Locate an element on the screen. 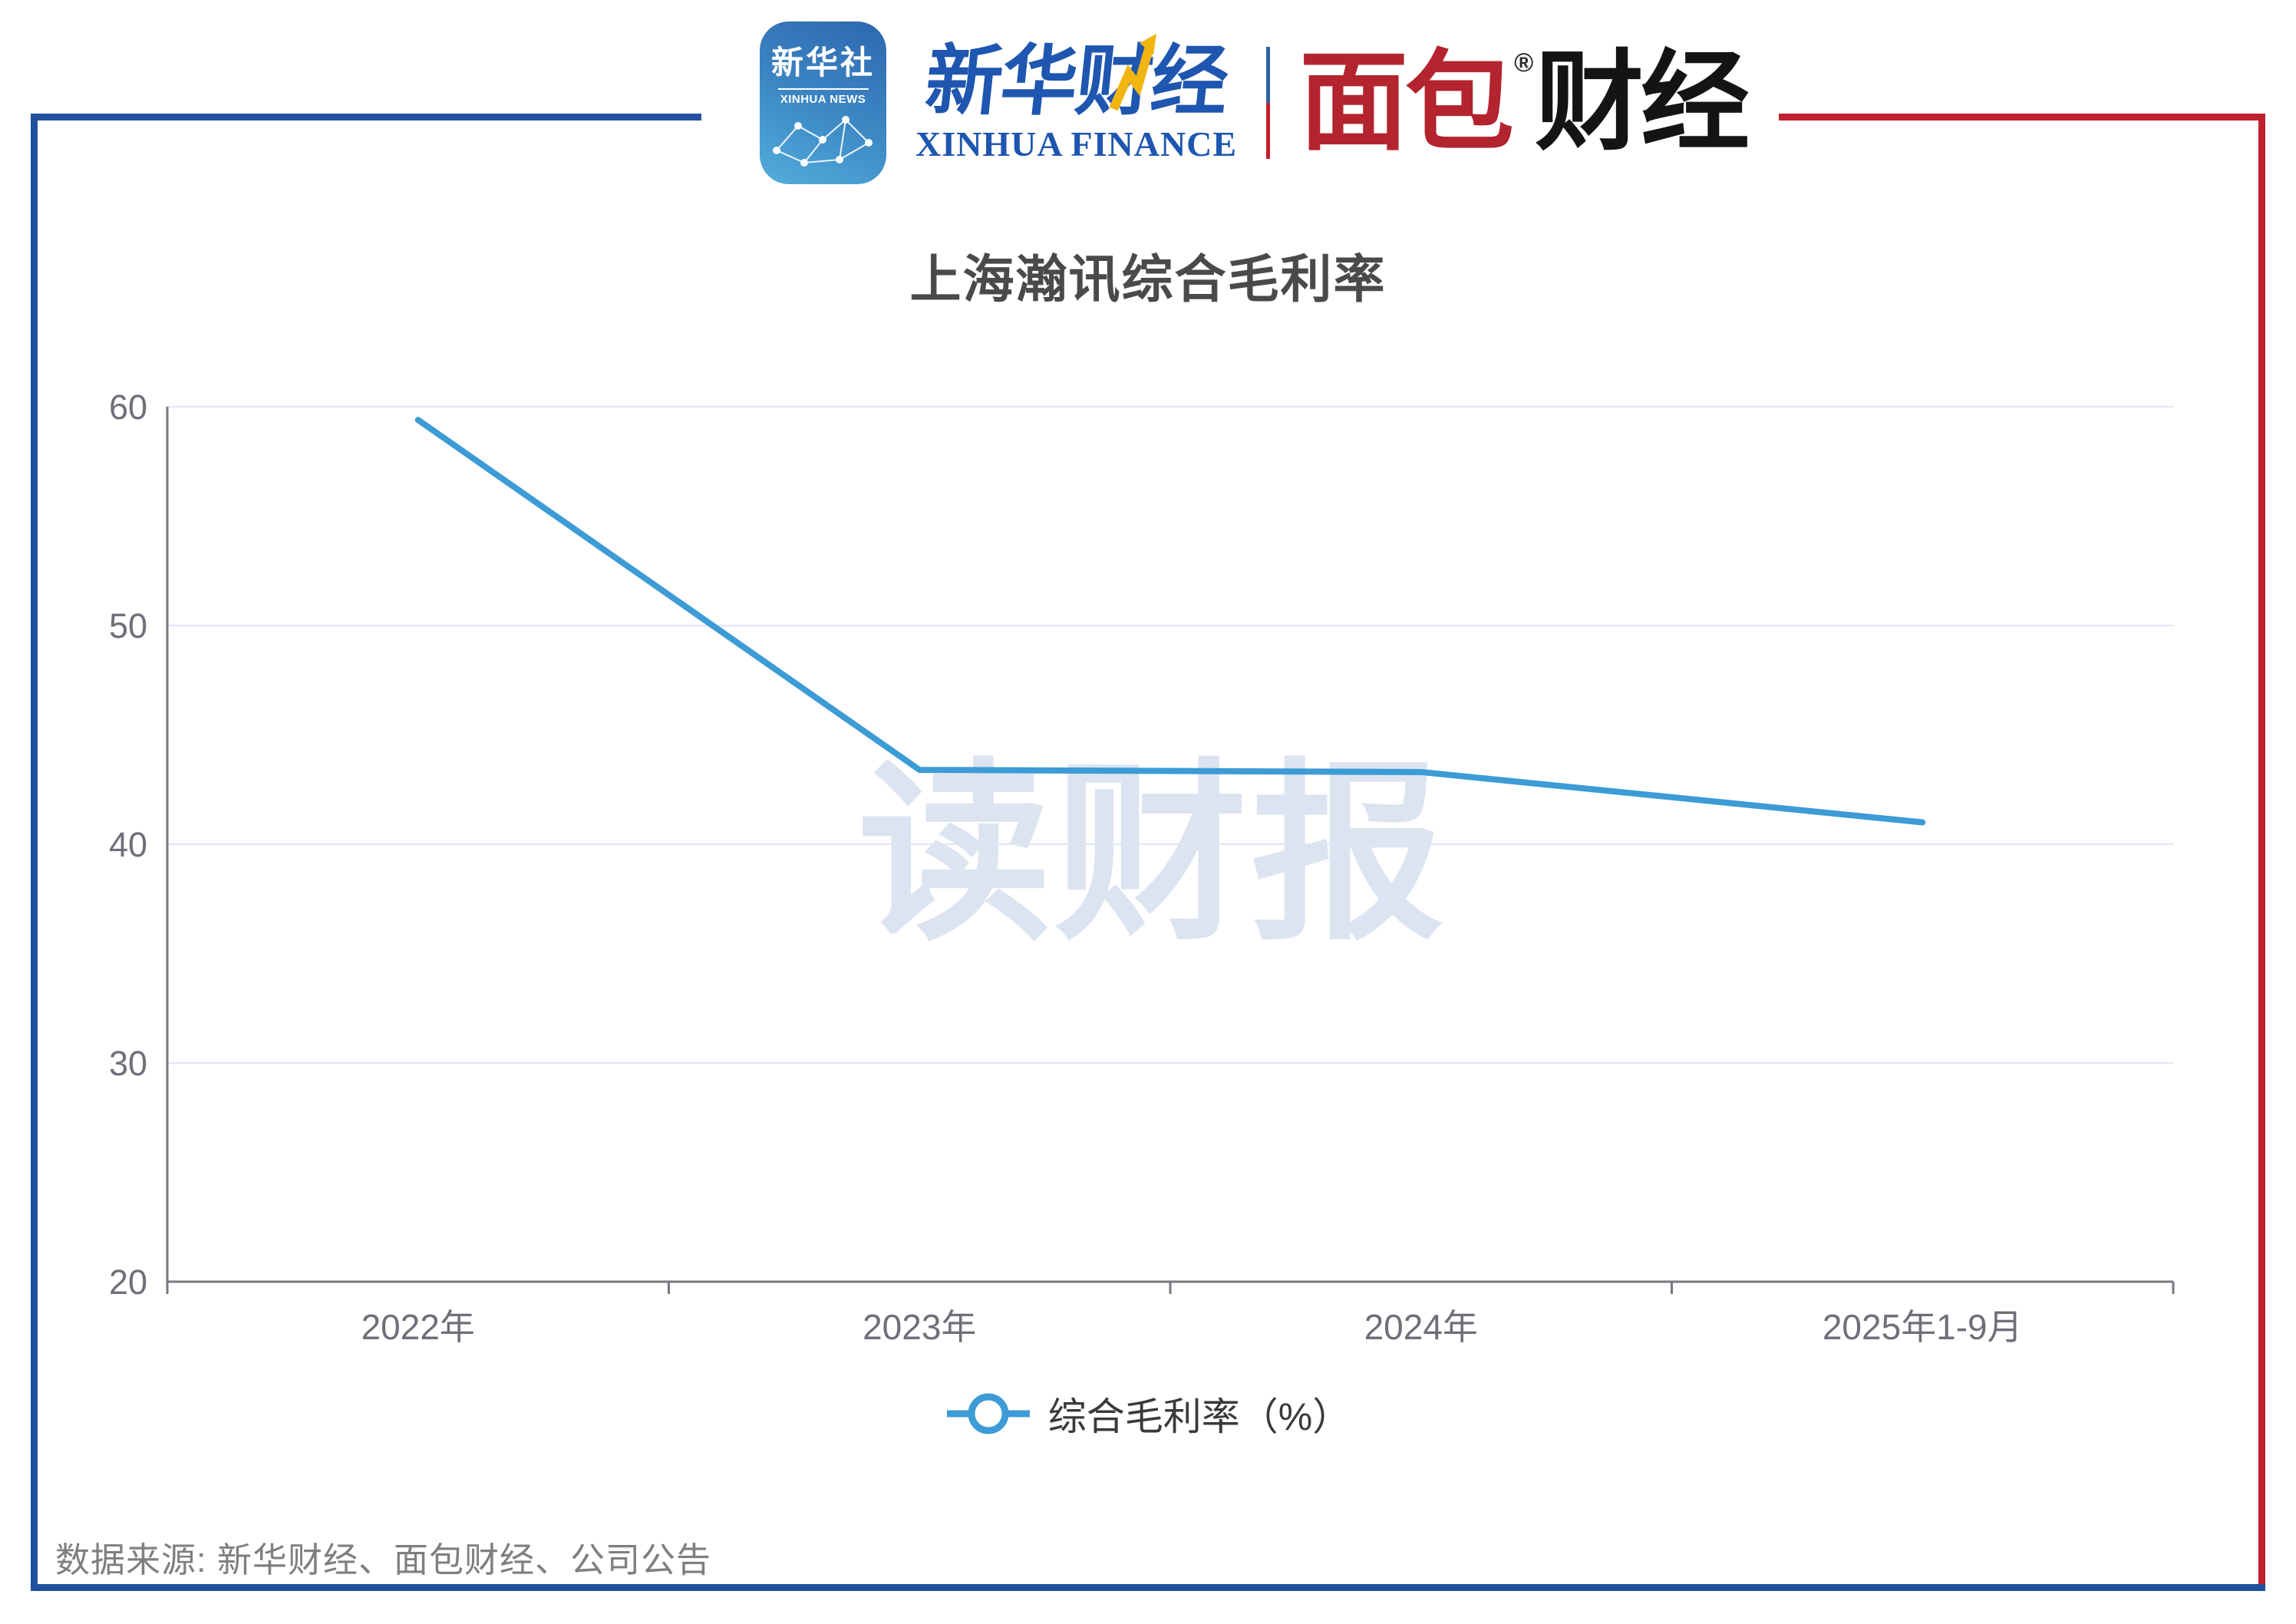 This screenshot has width=2296, height=1624. y-axis-label-30: 30 is located at coordinates (128, 1063).